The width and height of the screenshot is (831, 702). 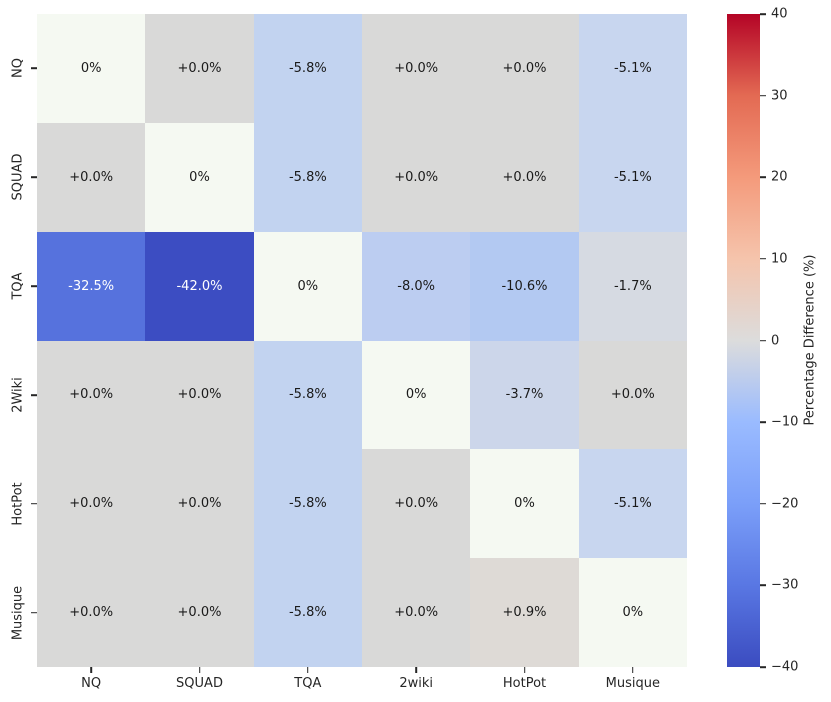 What do you see at coordinates (308, 683) in the screenshot?
I see `x-axis-label: TQA` at bounding box center [308, 683].